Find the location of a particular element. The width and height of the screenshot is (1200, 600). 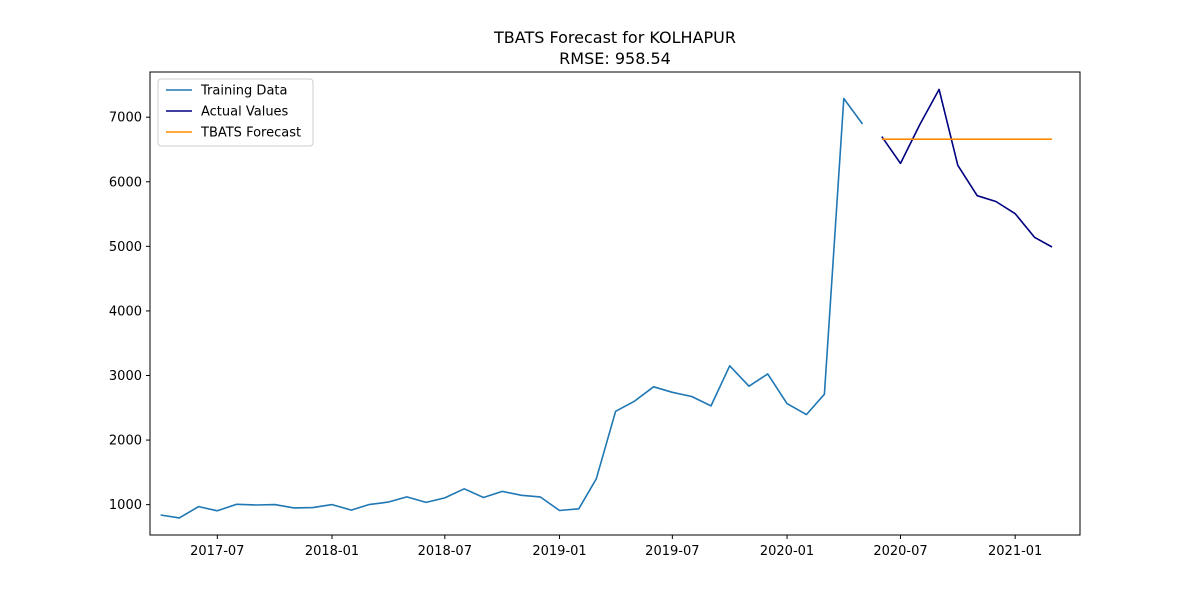

chart-subtitle: RMSE: 958.54 is located at coordinates (615, 58).